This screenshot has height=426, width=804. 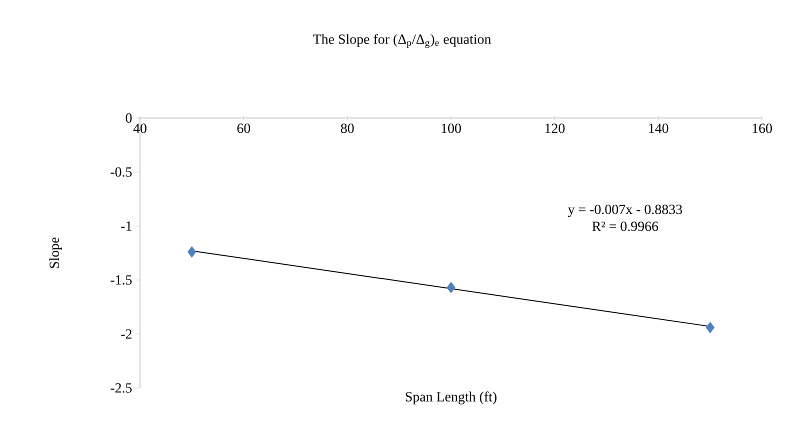 I want to click on x-tick-label: 160, so click(x=762, y=129).